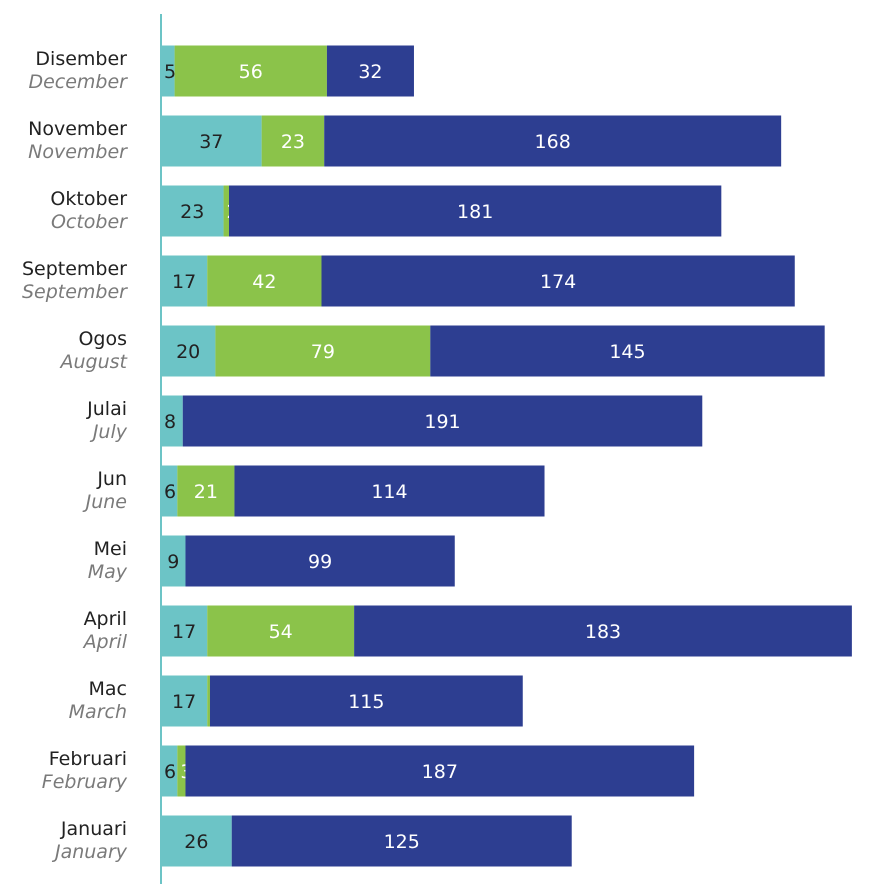 The width and height of the screenshot is (884, 884). I want to click on category-label-en: March, so click(98, 712).